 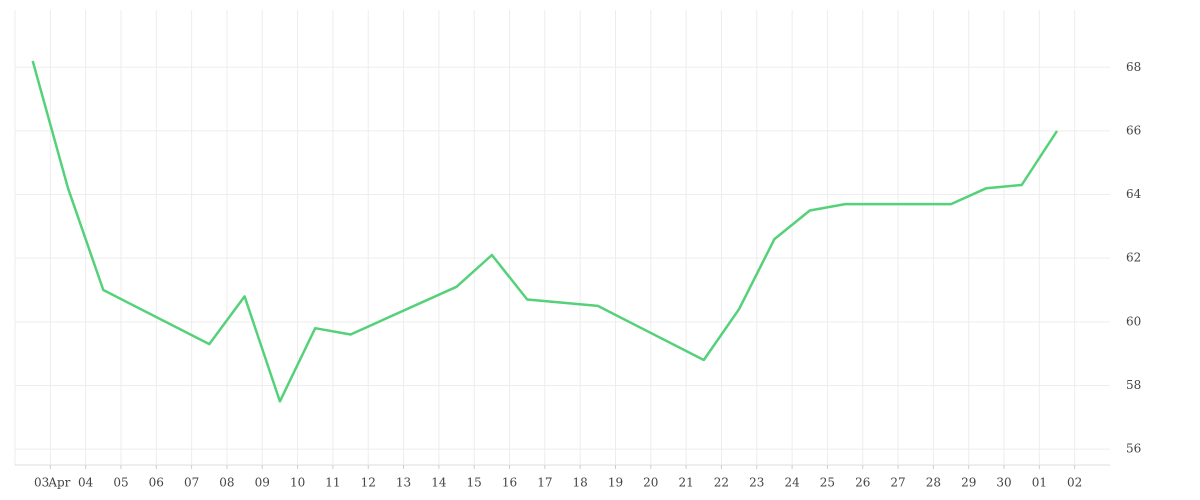 I want to click on x-tick-label: 14, so click(x=439, y=483).